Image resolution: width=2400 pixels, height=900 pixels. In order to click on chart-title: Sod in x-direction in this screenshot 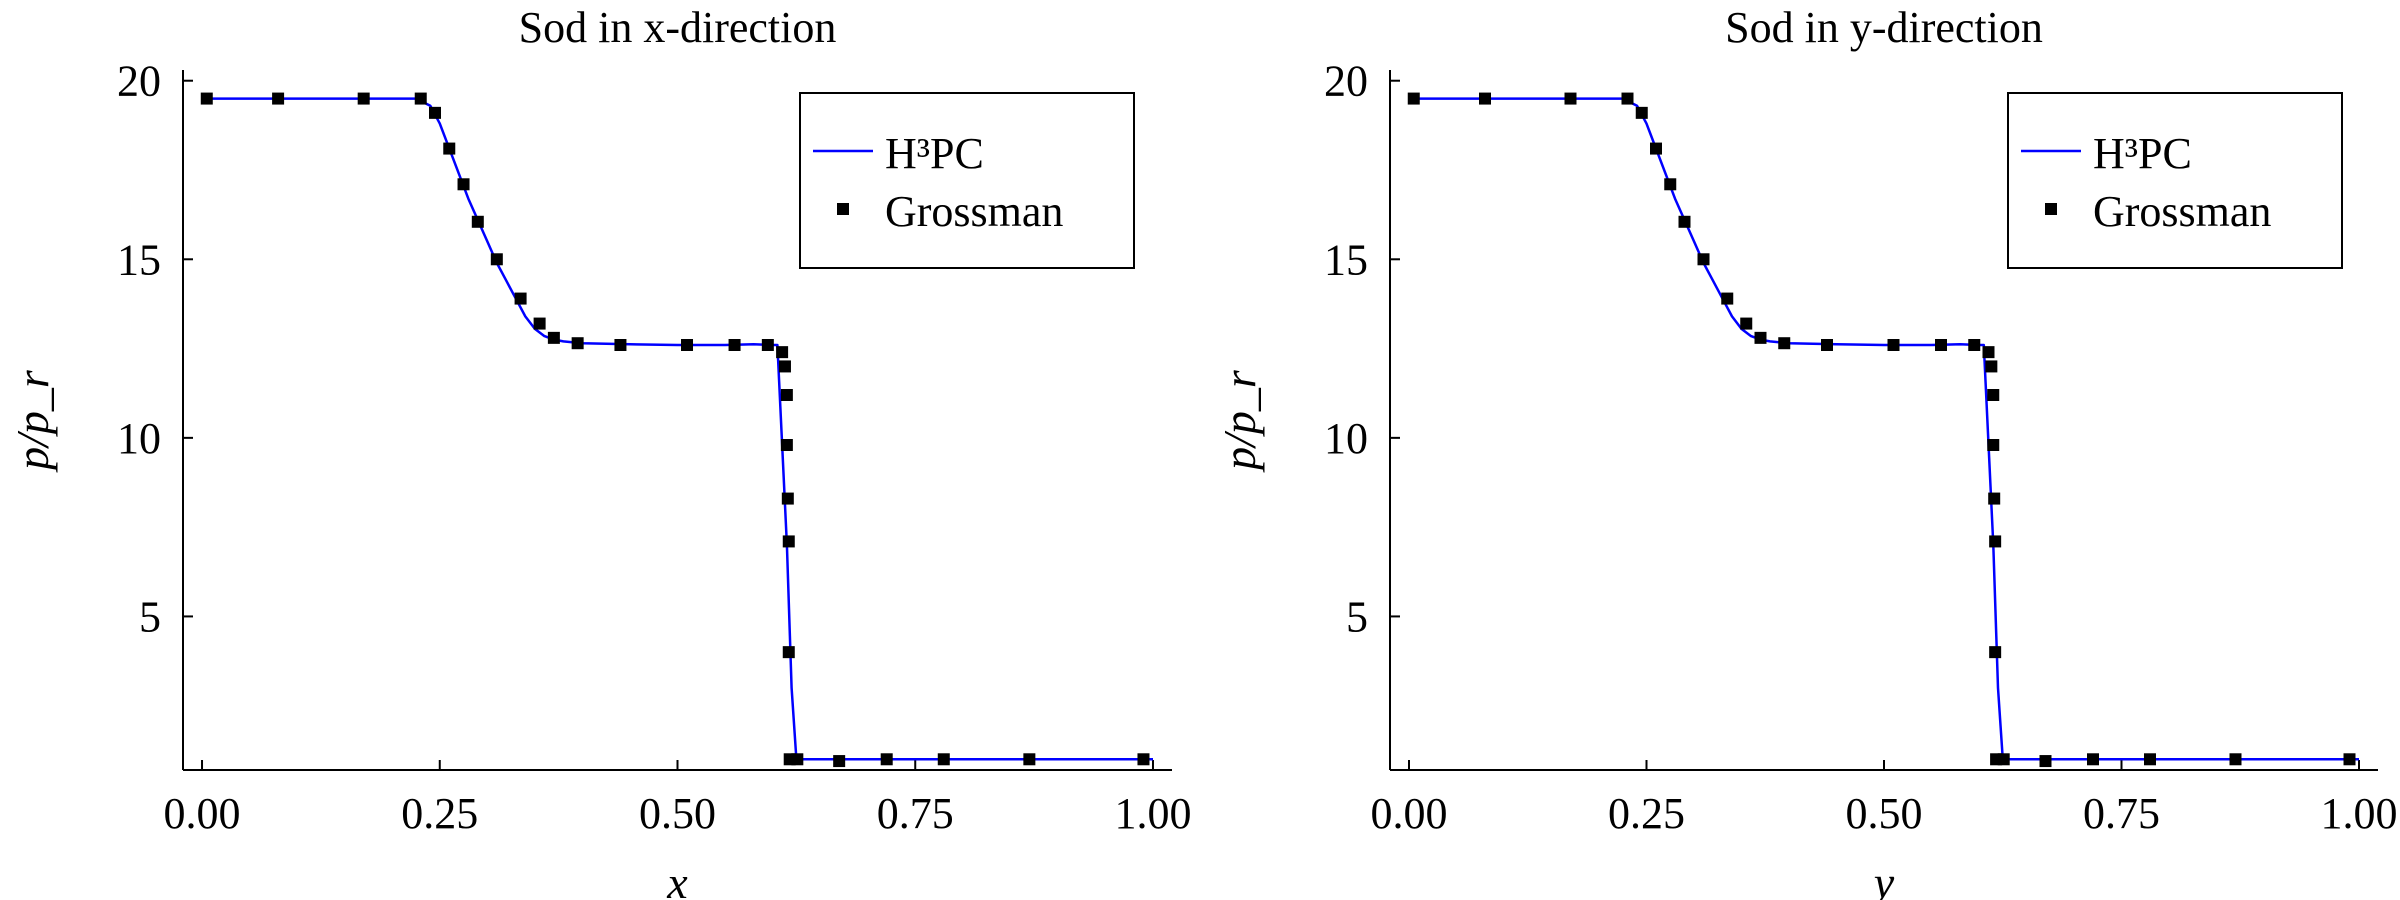, I will do `click(678, 27)`.